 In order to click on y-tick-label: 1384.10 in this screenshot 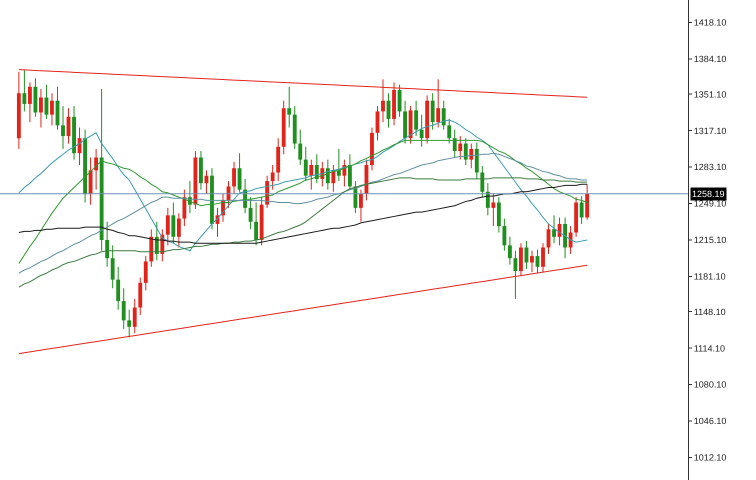, I will do `click(710, 59)`.